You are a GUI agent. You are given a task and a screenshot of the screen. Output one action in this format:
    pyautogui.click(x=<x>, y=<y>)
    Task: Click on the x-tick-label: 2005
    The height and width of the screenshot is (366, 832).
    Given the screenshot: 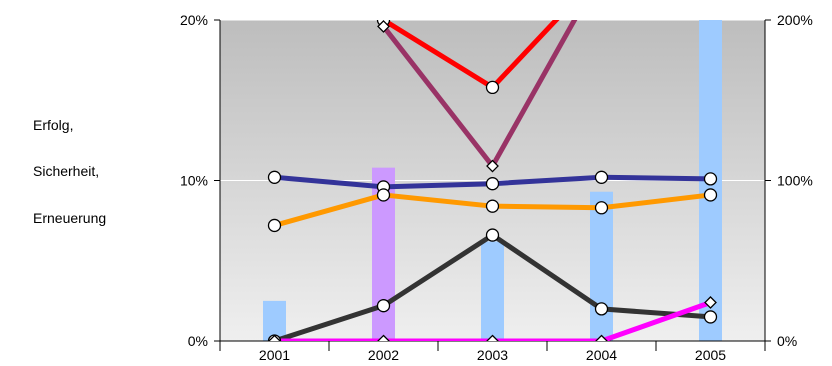 What is the action you would take?
    pyautogui.click(x=710, y=355)
    